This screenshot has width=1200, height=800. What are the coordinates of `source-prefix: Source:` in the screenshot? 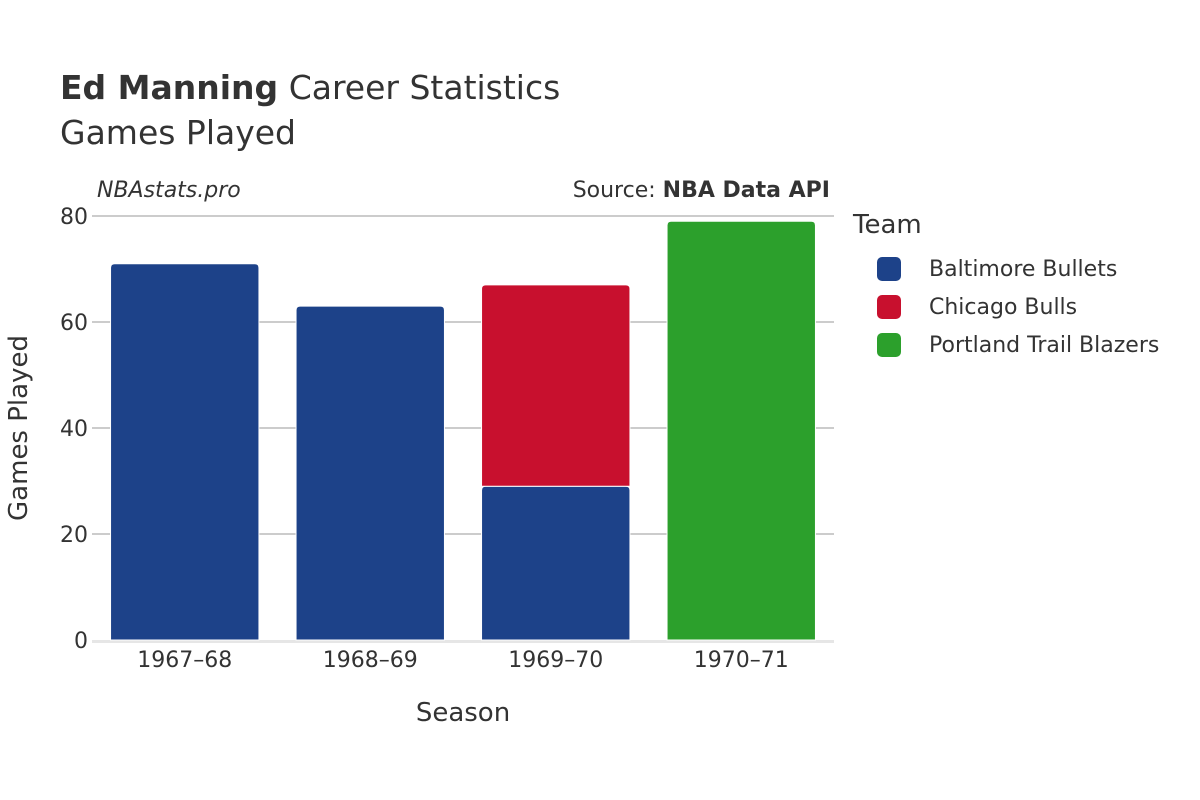 It's located at (617, 190).